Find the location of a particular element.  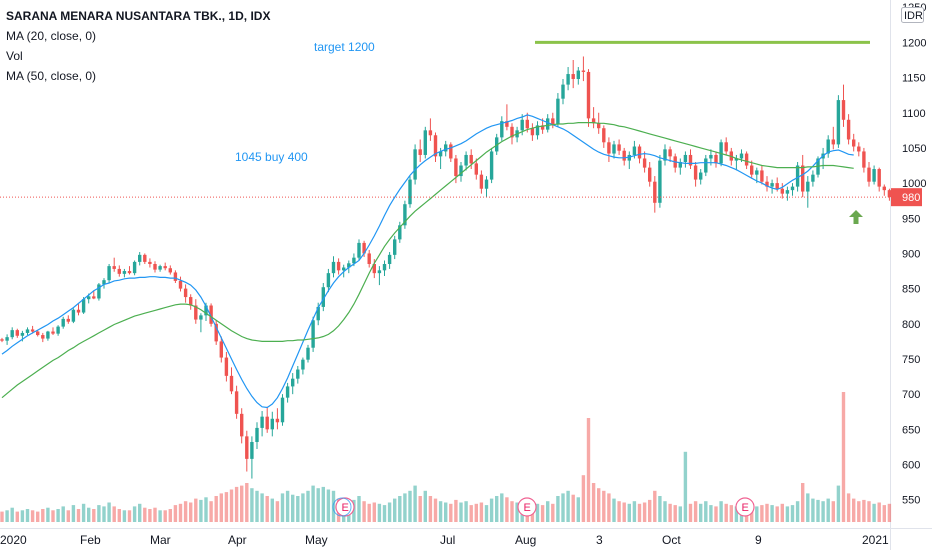

y-tick-label: 900 is located at coordinates (911, 254).